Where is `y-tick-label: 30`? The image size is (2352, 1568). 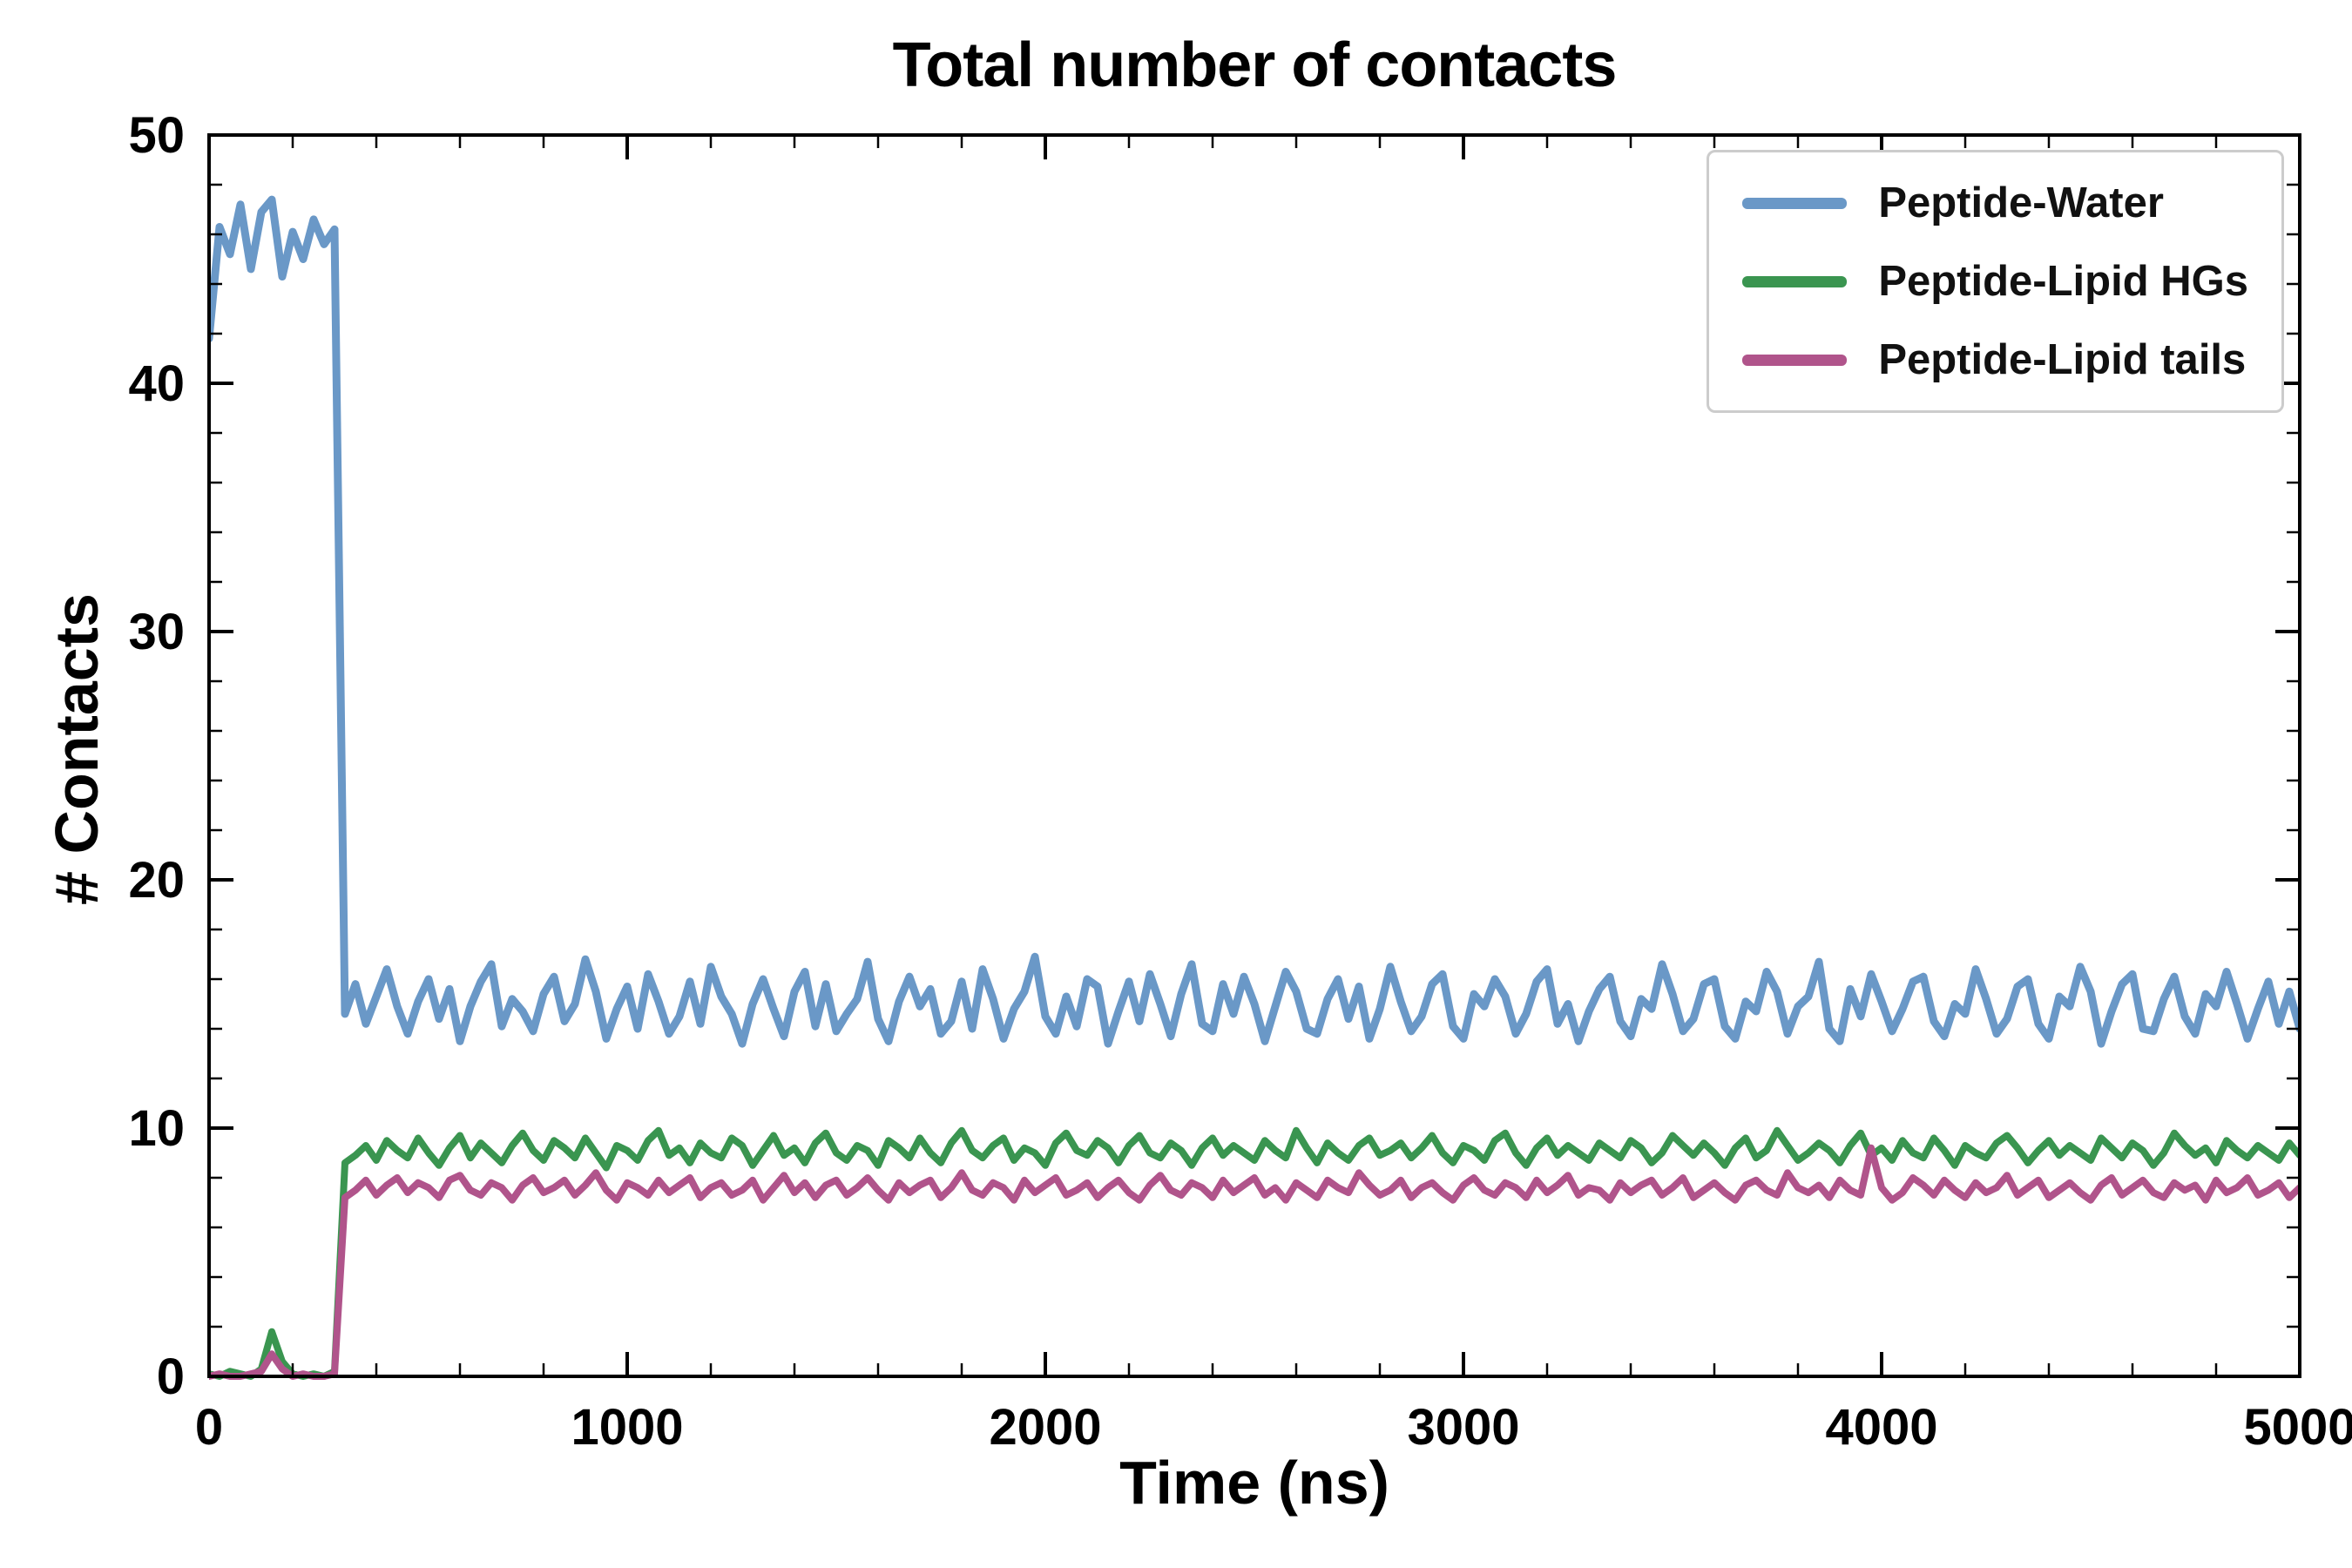 y-tick-label: 30 is located at coordinates (156, 632).